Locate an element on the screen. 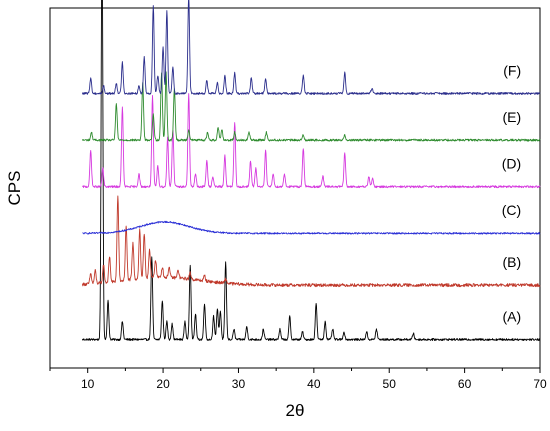 Image resolution: width=550 pixels, height=431 pixels. x-tick-label: 30 is located at coordinates (239, 384).